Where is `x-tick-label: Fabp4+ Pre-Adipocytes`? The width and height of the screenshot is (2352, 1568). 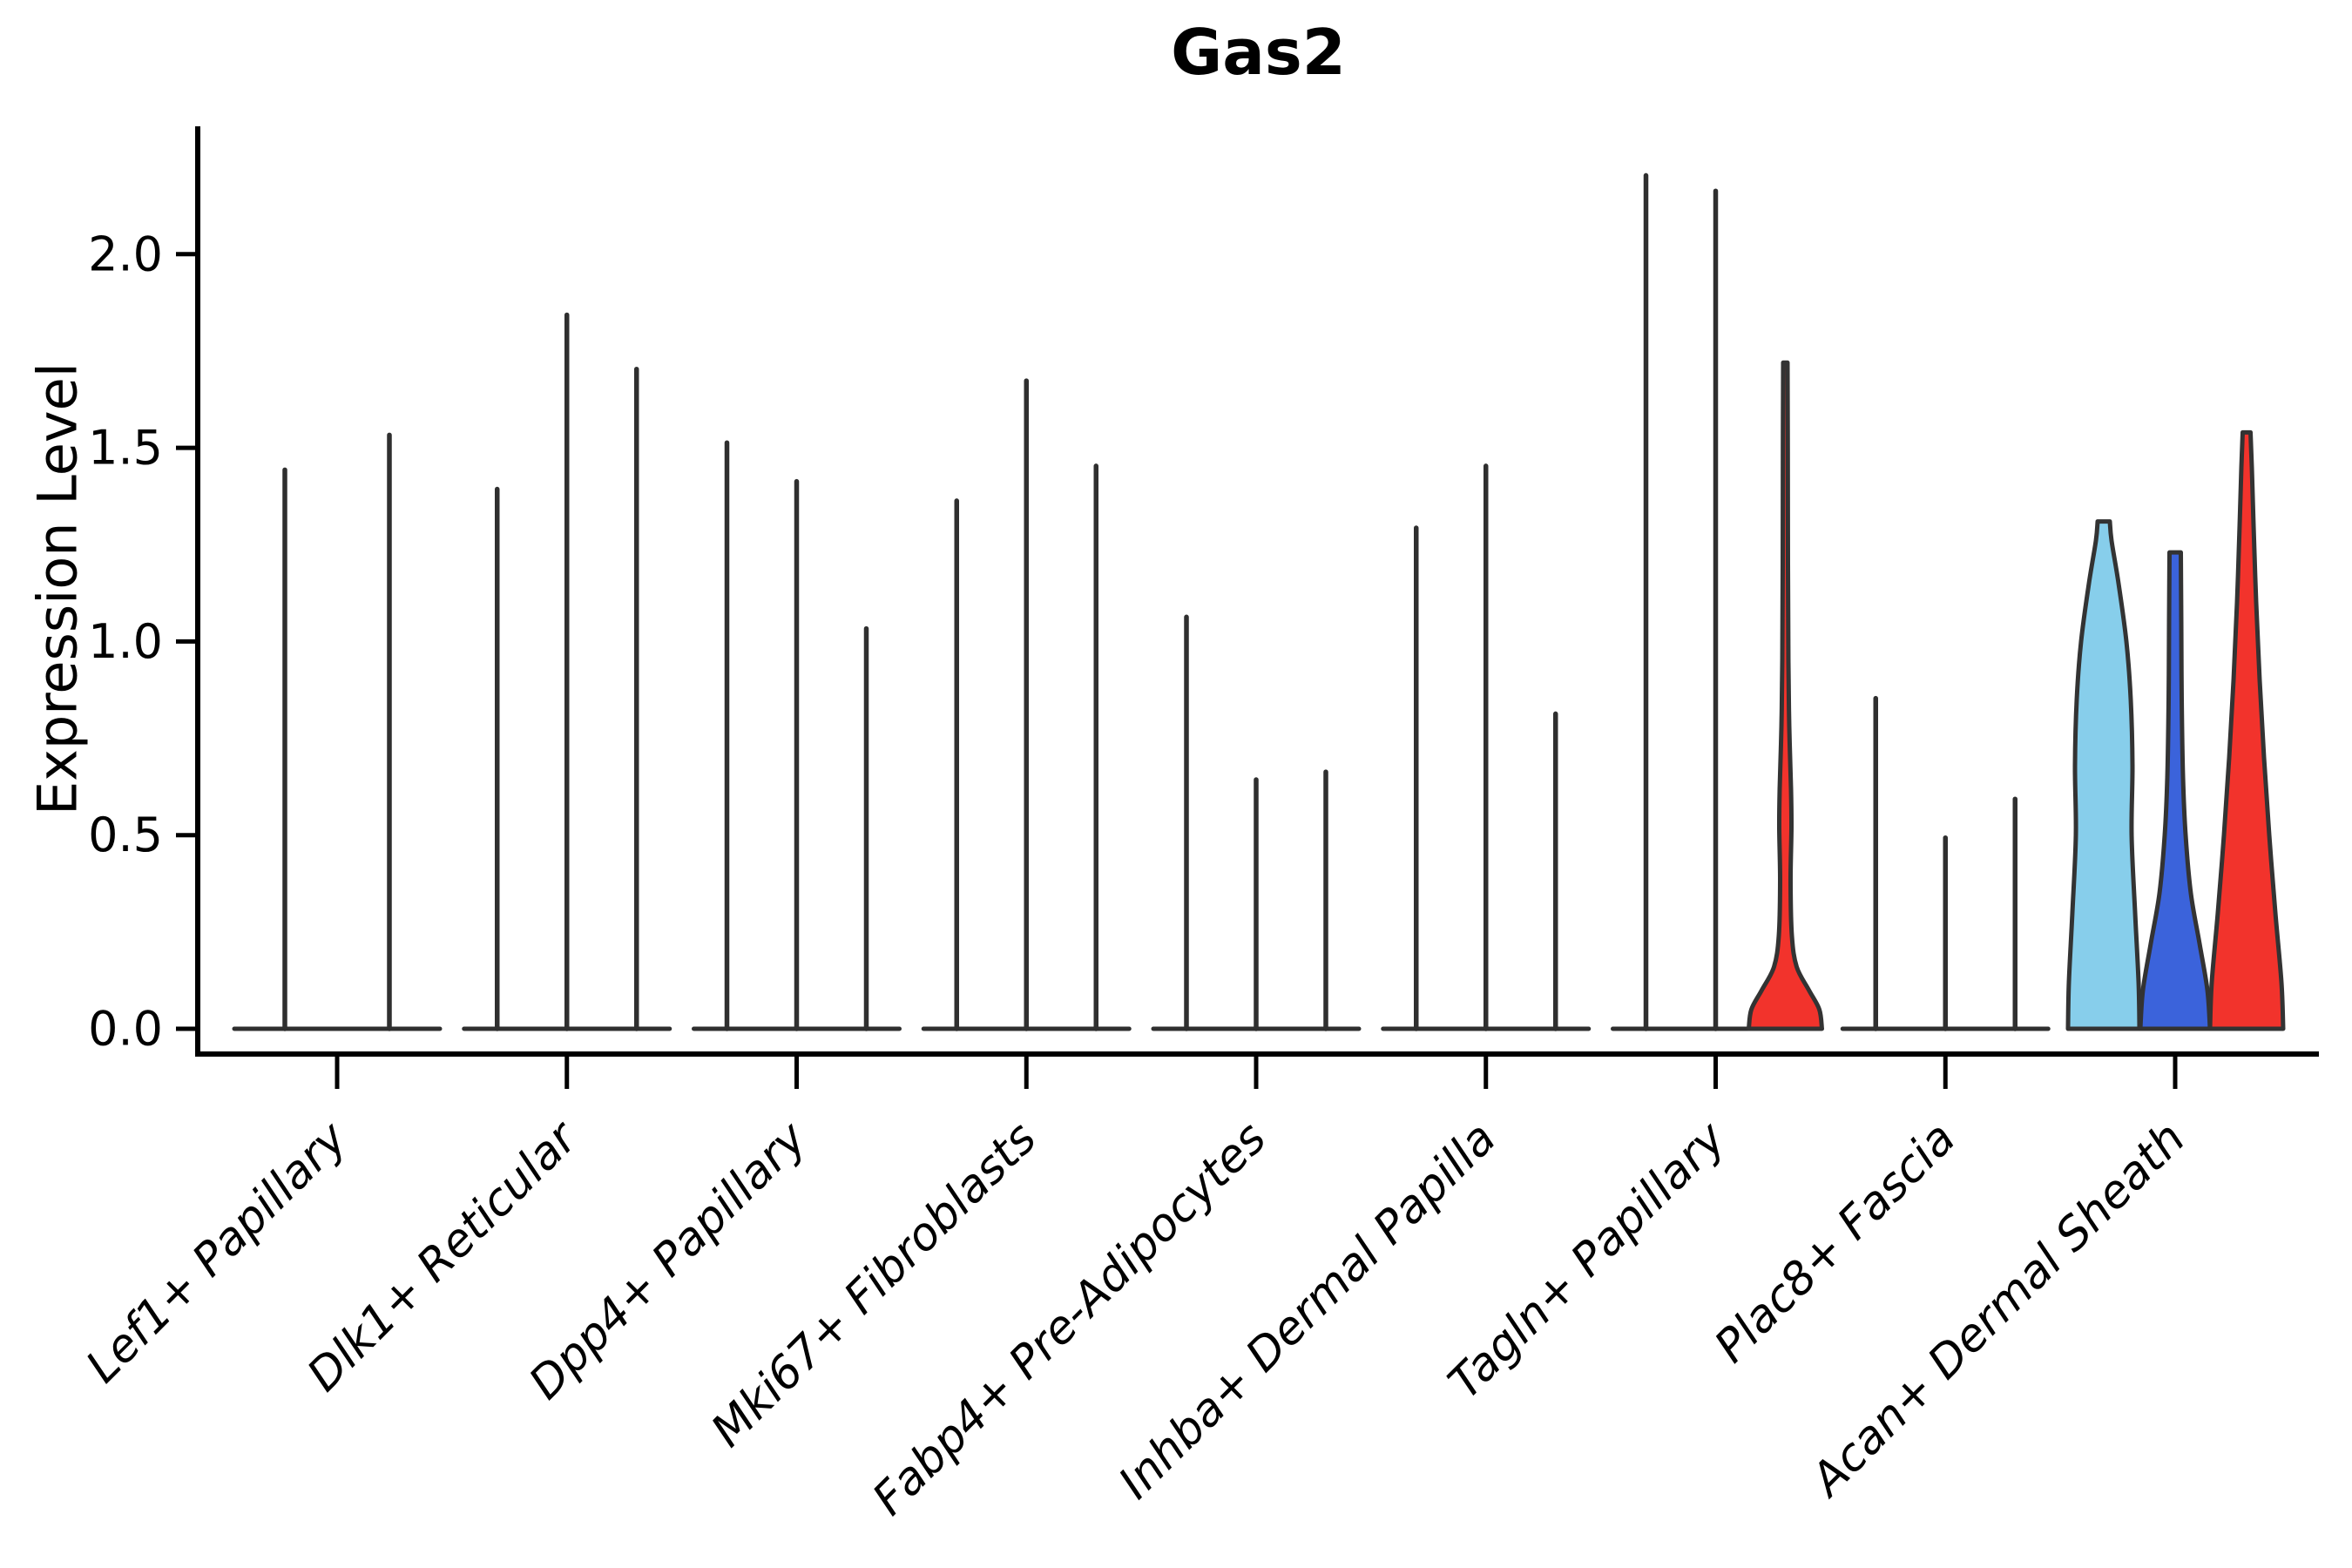 x-tick-label: Fabp4+ Pre-Adipocytes is located at coordinates (1070, 1319).